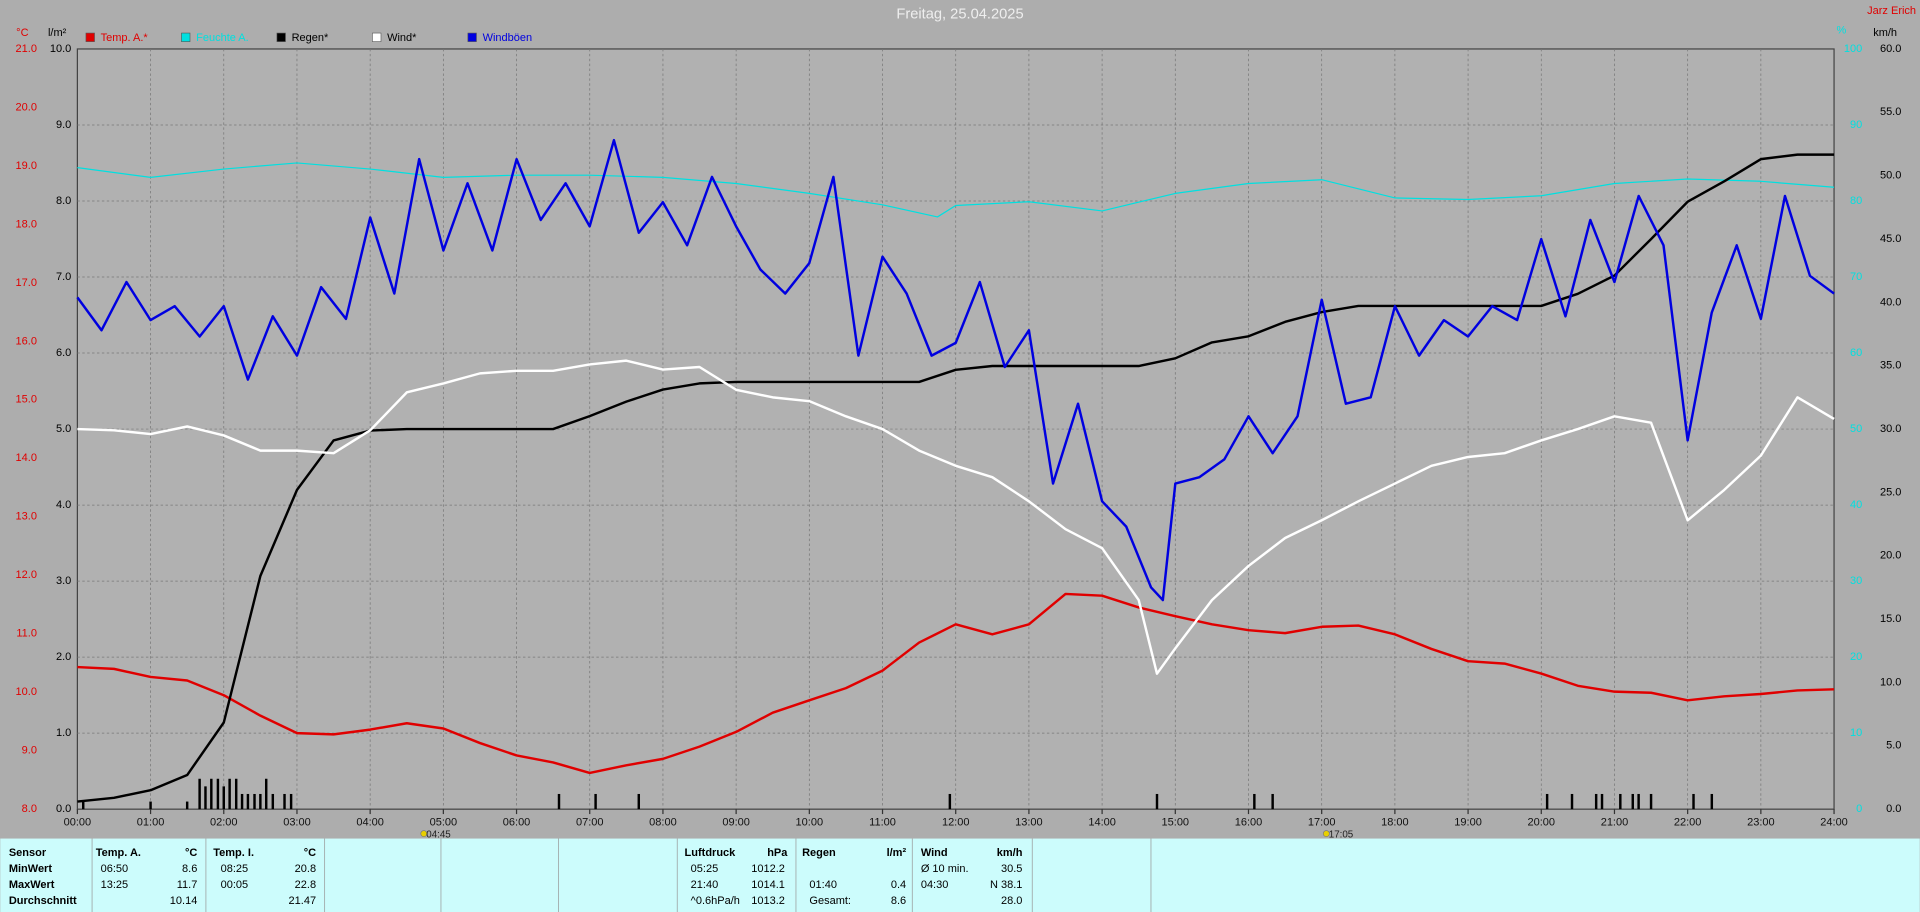 The image size is (1920, 912). What do you see at coordinates (1890, 619) in the screenshot?
I see `y4-tick-label: 15.0` at bounding box center [1890, 619].